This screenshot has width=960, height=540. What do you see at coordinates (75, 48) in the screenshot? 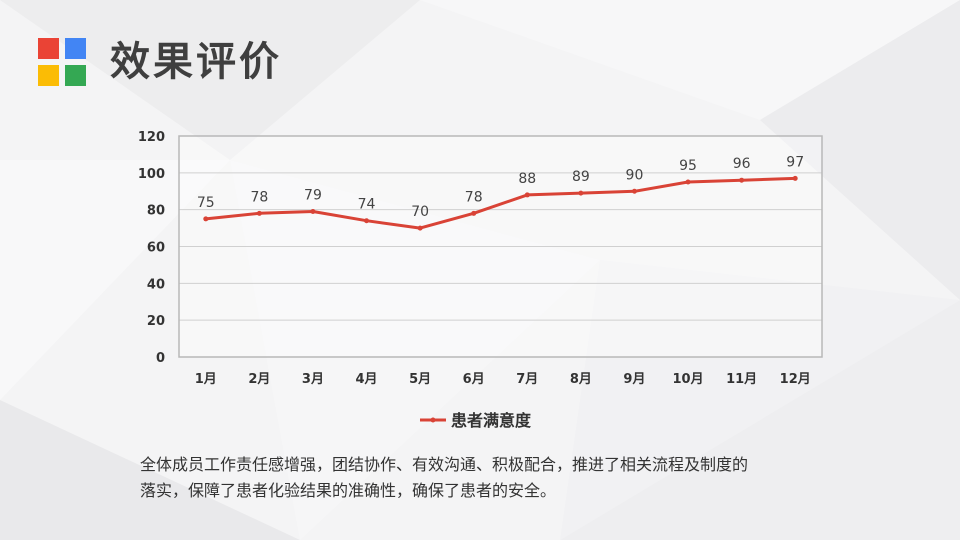
I see `logo-square-blue` at bounding box center [75, 48].